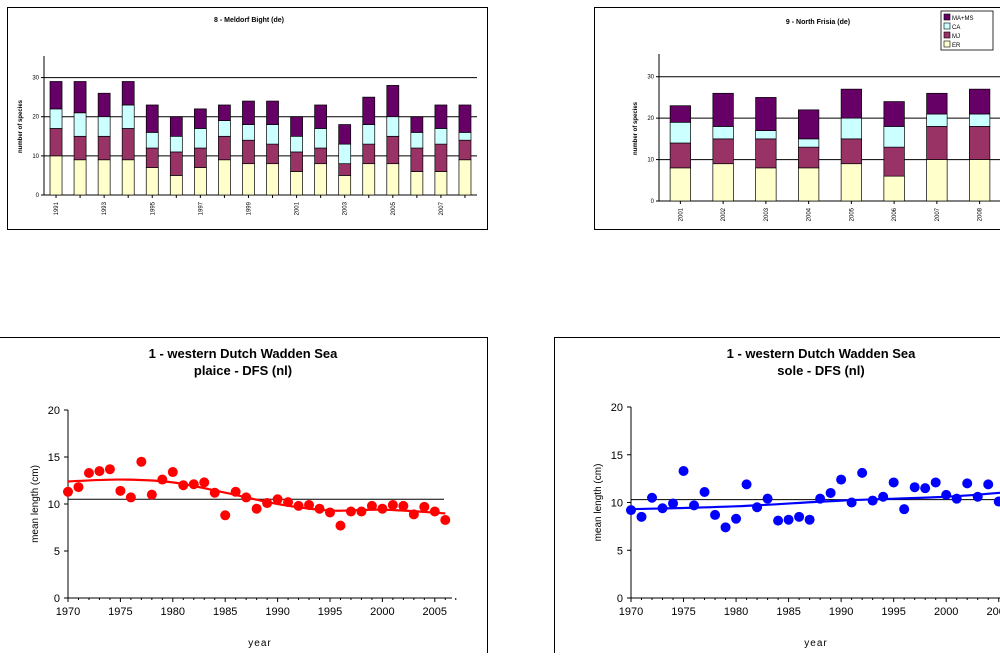 Image resolution: width=1000 pixels, height=659 pixels. What do you see at coordinates (822, 353) in the screenshot?
I see `chart-title: 1 - western Dutch Wadden Sea` at bounding box center [822, 353].